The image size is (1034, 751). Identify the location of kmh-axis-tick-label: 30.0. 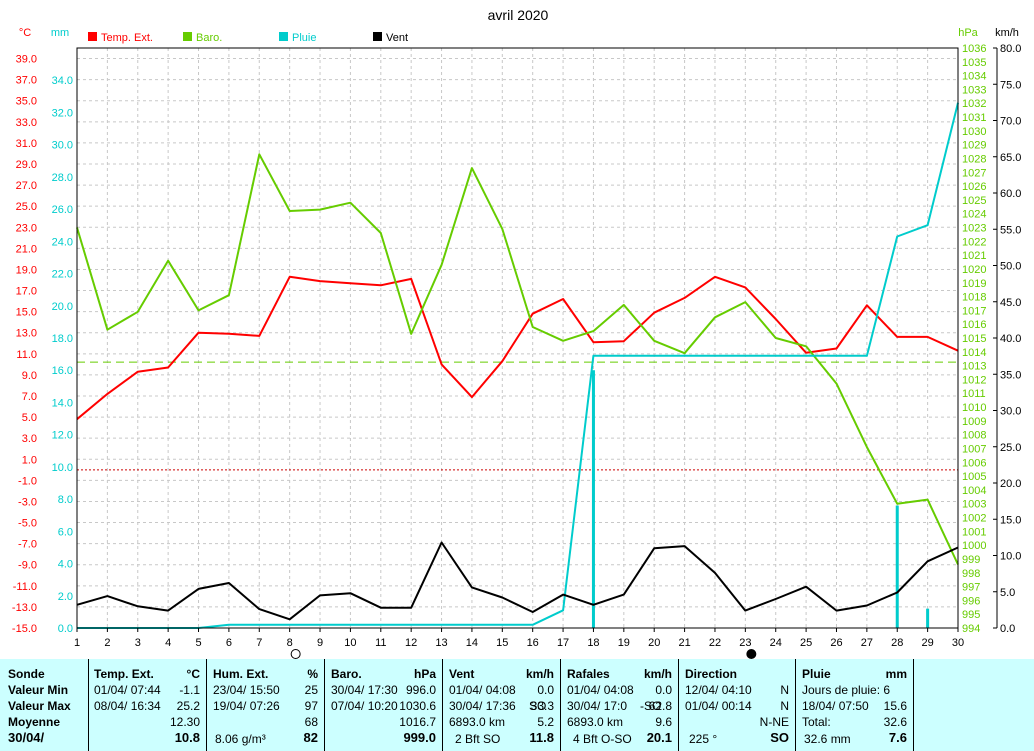
(1010, 412).